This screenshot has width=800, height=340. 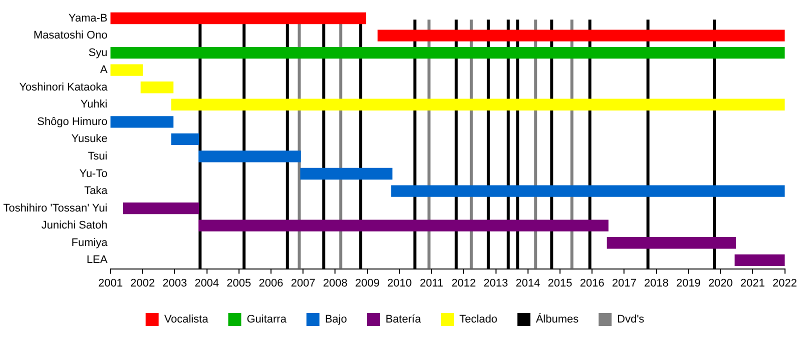 What do you see at coordinates (88, 18) in the screenshot?
I see `y-tick-label: Yama-B` at bounding box center [88, 18].